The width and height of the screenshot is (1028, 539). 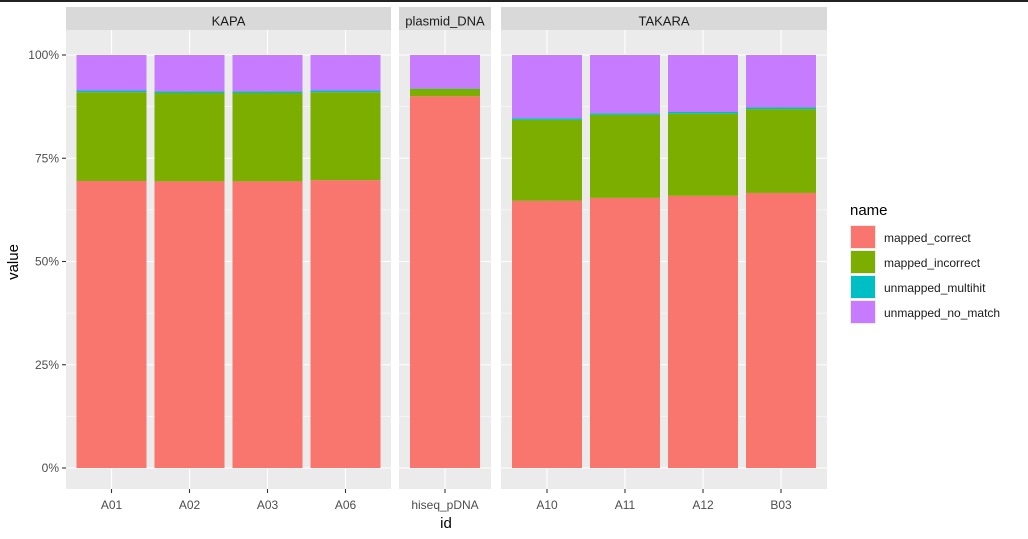 I want to click on bar-takara-b03-unmapped-no-match, so click(x=781, y=81).